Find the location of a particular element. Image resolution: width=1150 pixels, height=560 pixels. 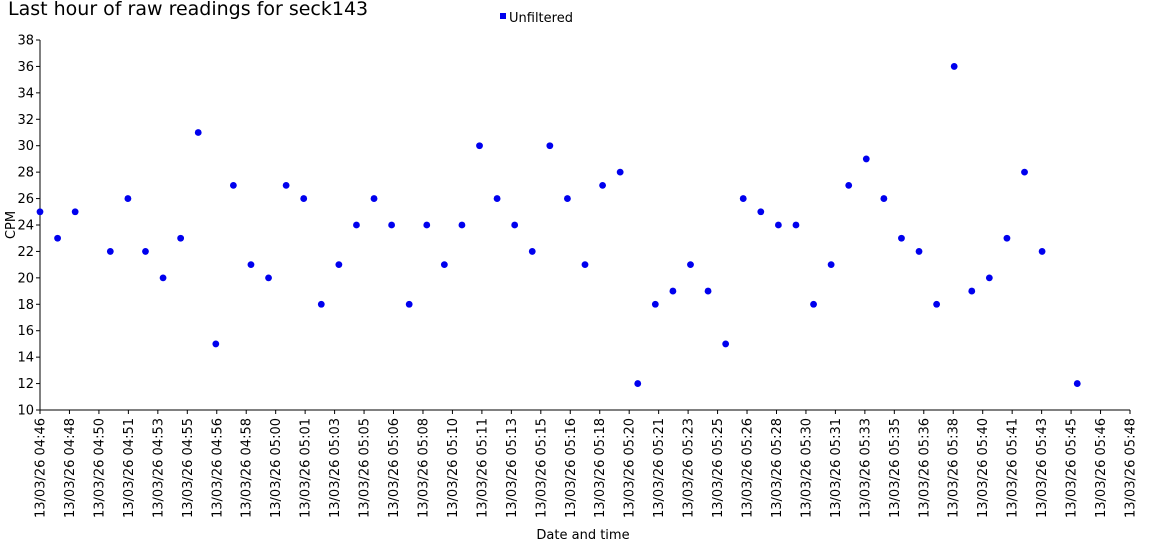

x-tick-label: 13/03/26 05:01 is located at coordinates (306, 468).